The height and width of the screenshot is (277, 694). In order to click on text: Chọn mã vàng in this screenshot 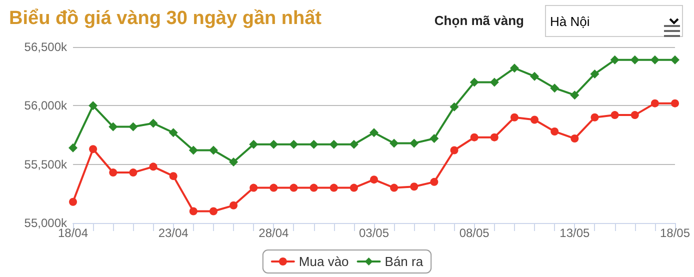, I will do `click(479, 20)`.